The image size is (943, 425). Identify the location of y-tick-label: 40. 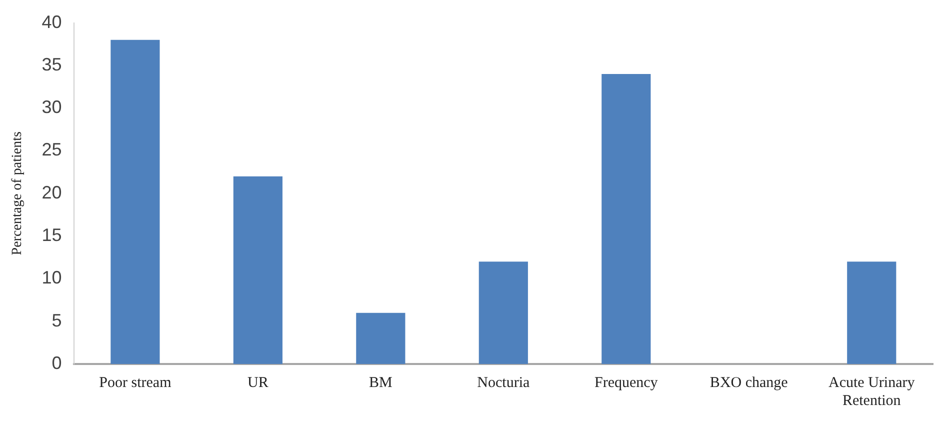
(52, 22).